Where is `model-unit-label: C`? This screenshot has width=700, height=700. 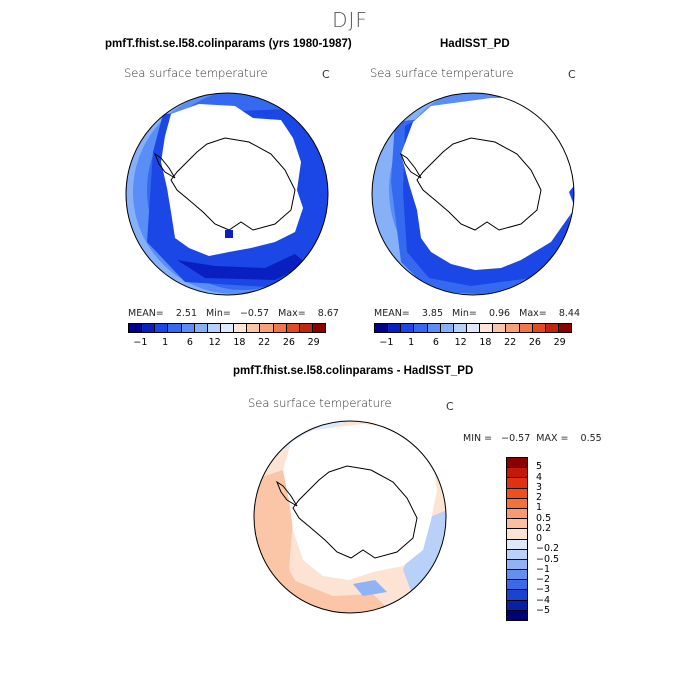 model-unit-label: C is located at coordinates (326, 74).